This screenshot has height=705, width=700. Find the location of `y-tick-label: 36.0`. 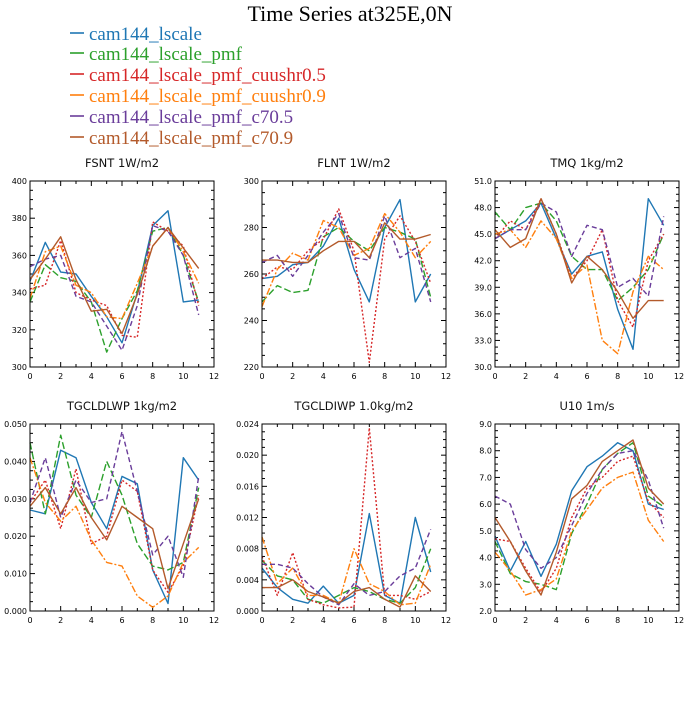

y-tick-label: 36.0 is located at coordinates (483, 314).